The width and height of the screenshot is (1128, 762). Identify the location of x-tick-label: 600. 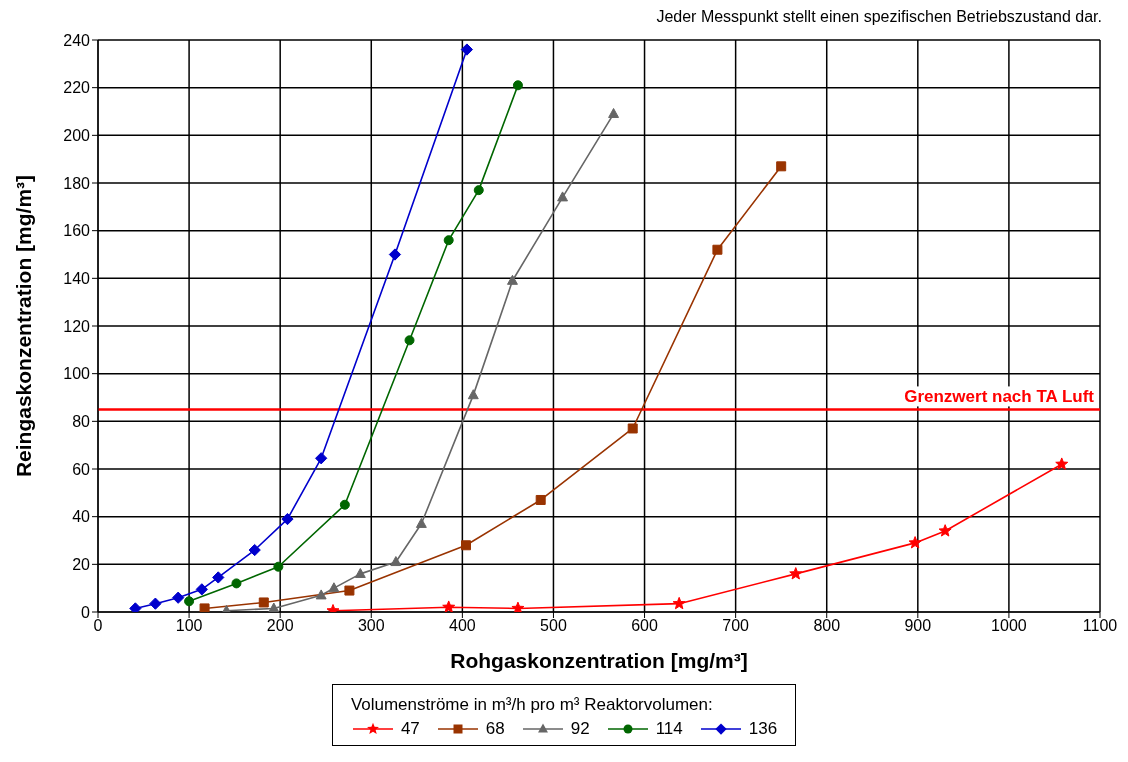
(644, 626).